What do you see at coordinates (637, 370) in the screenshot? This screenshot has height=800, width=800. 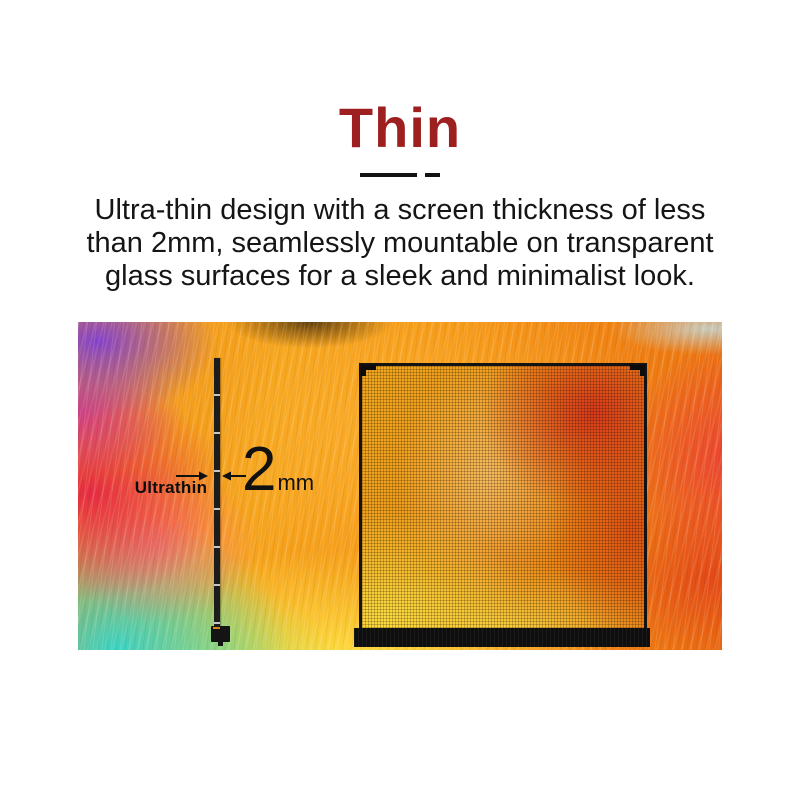 I see `corner-bracket-top-right` at bounding box center [637, 370].